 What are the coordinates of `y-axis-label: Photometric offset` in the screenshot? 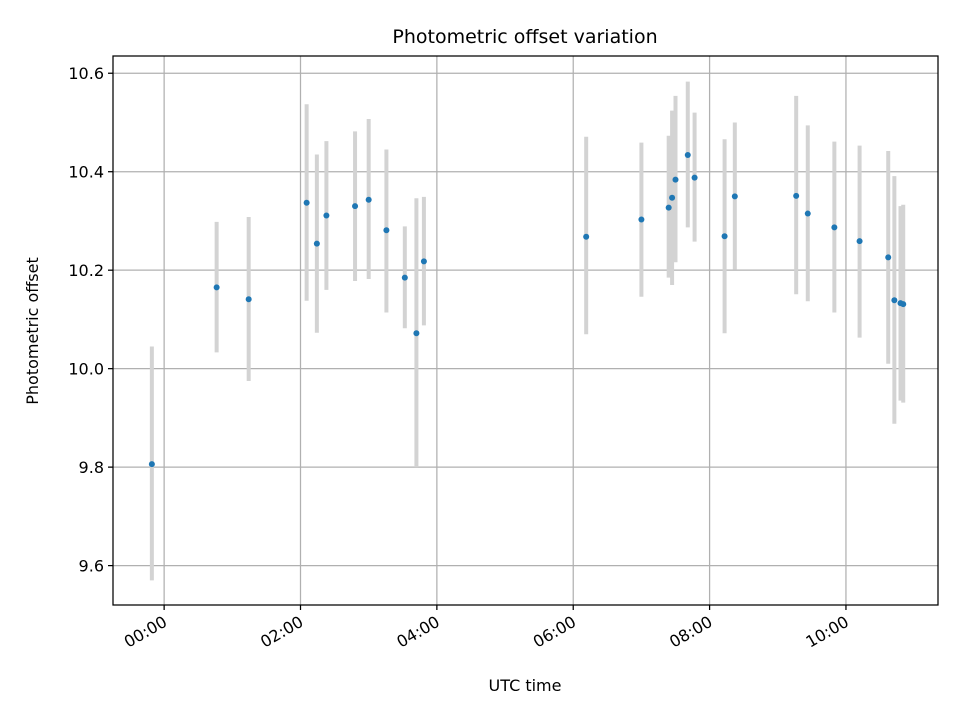 It's located at (32, 331).